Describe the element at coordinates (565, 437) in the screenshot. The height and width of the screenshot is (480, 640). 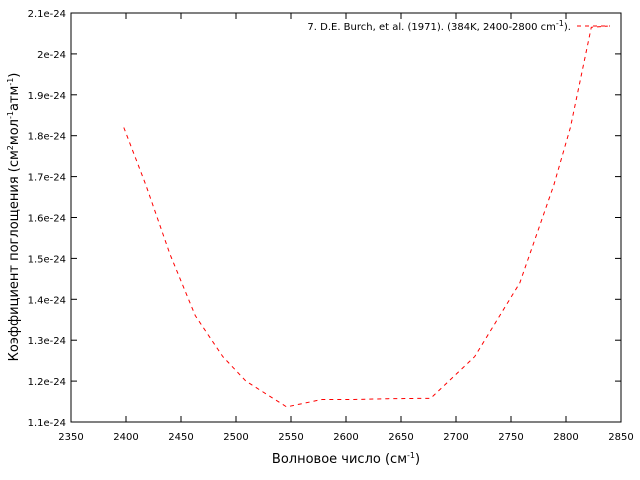
I see `x-tick-label: 2800` at that location.